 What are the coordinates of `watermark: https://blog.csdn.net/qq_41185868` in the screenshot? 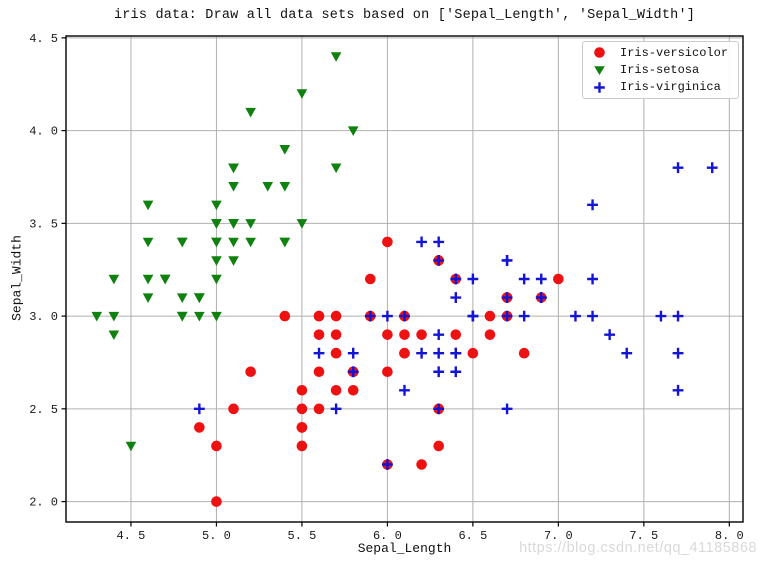 It's located at (638, 548).